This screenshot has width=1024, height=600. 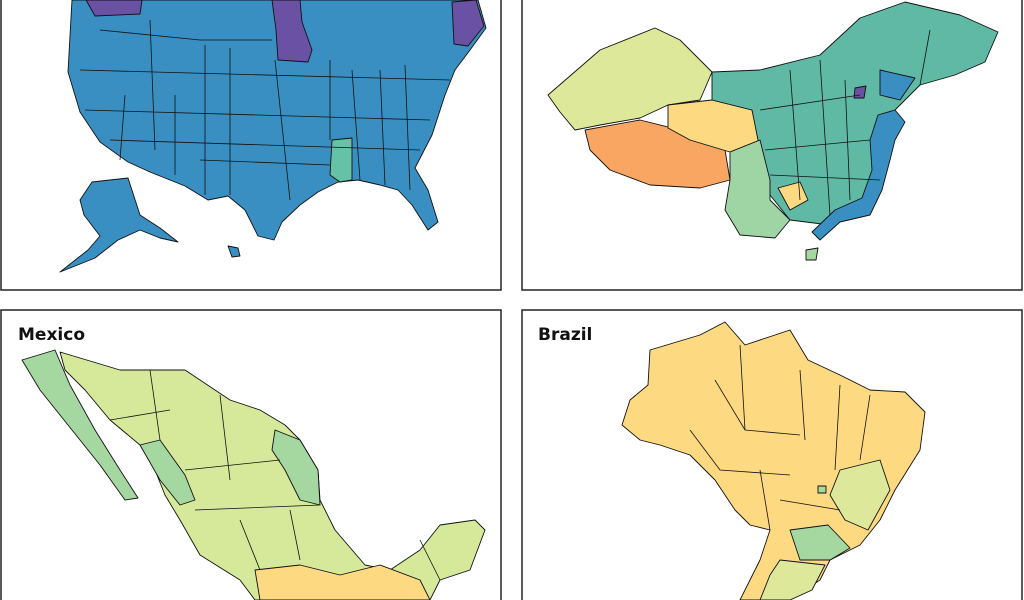 What do you see at coordinates (342, 582) in the screenshot?
I see `state-orange` at bounding box center [342, 582].